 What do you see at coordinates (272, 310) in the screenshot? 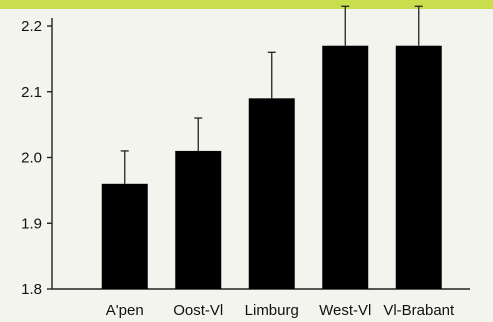
I see `x-category-label: Limburg` at bounding box center [272, 310].